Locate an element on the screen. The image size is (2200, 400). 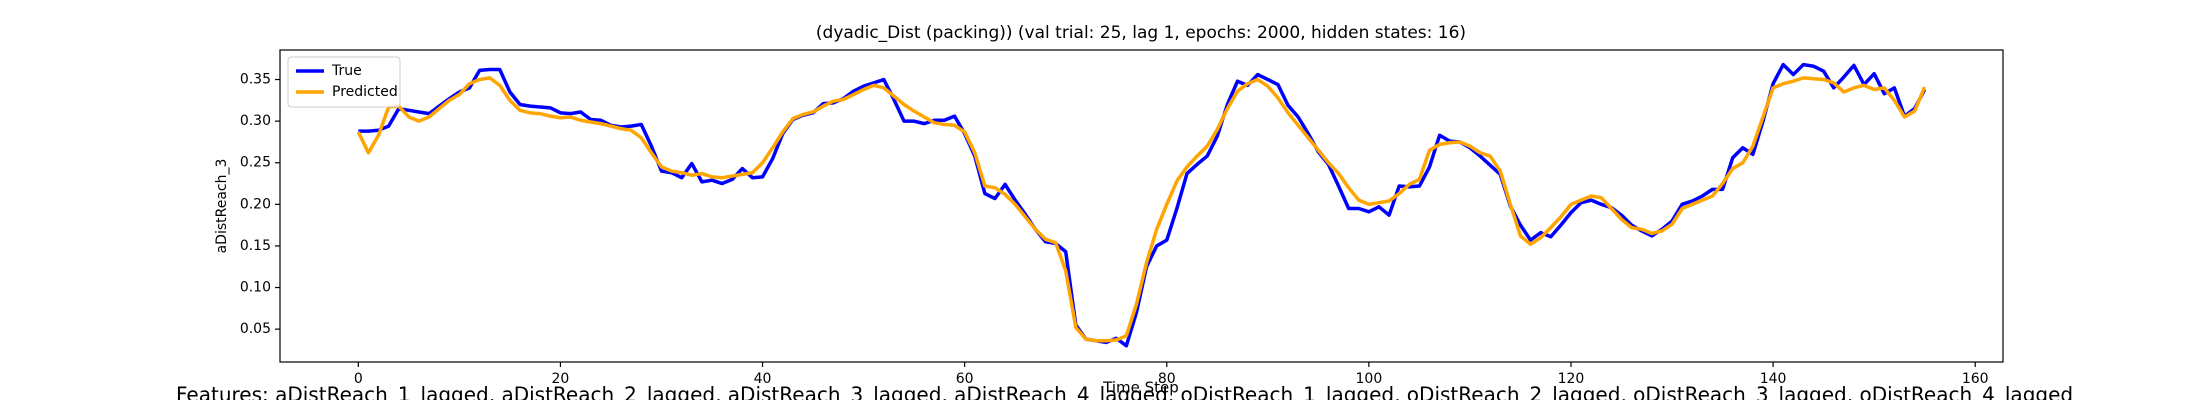
legend-label: Predicted is located at coordinates (365, 92).